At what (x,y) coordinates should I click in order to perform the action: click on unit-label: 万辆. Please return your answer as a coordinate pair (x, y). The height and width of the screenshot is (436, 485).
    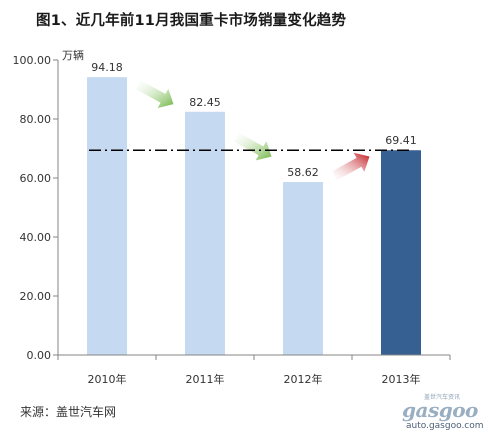
    Looking at the image, I should click on (73, 55).